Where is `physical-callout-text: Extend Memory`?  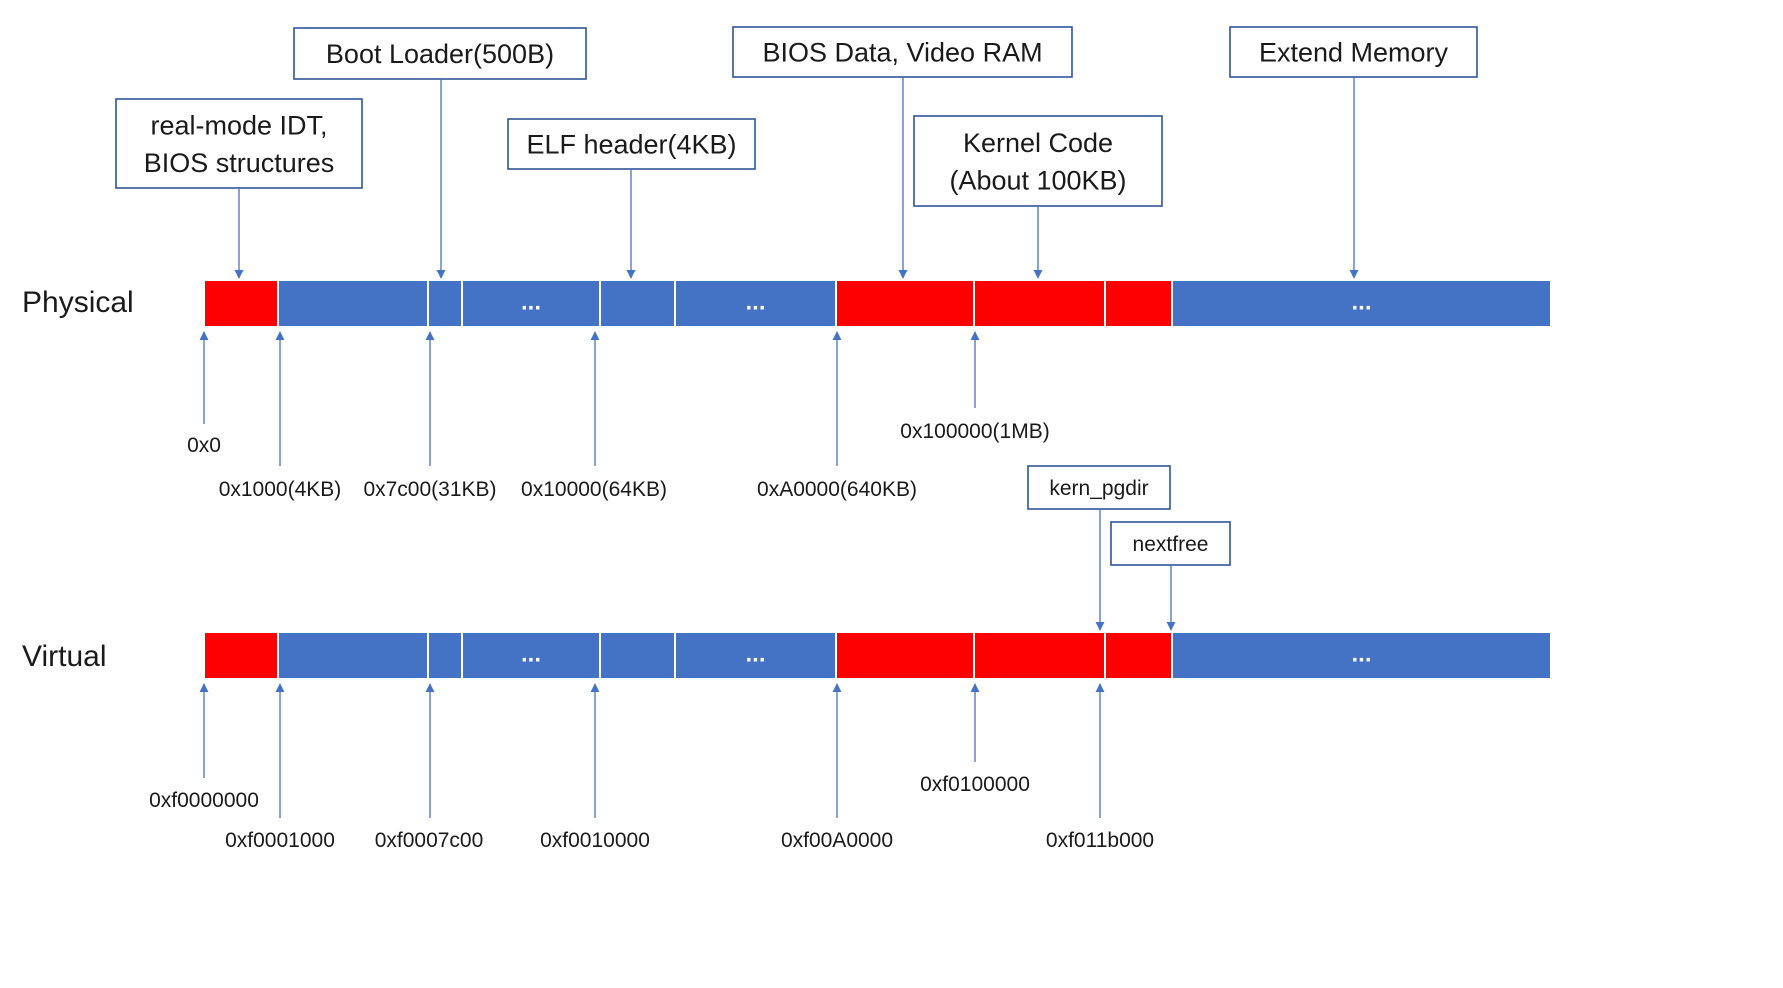 physical-callout-text: Extend Memory is located at coordinates (1354, 53).